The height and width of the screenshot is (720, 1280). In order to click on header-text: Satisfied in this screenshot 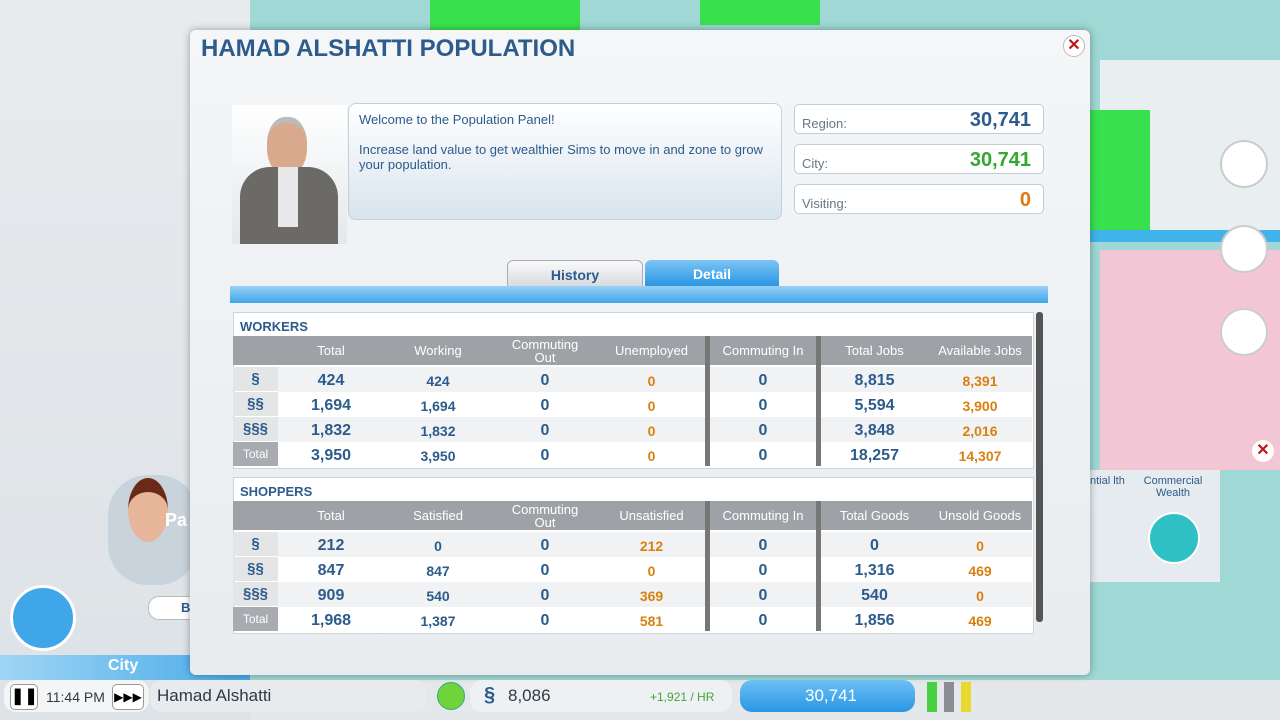, I will do `click(438, 515)`.